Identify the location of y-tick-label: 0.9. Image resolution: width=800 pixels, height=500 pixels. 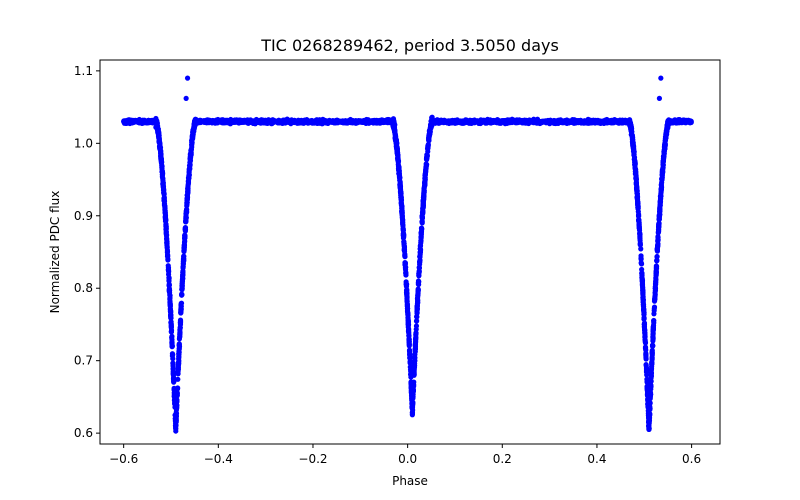
(83, 216).